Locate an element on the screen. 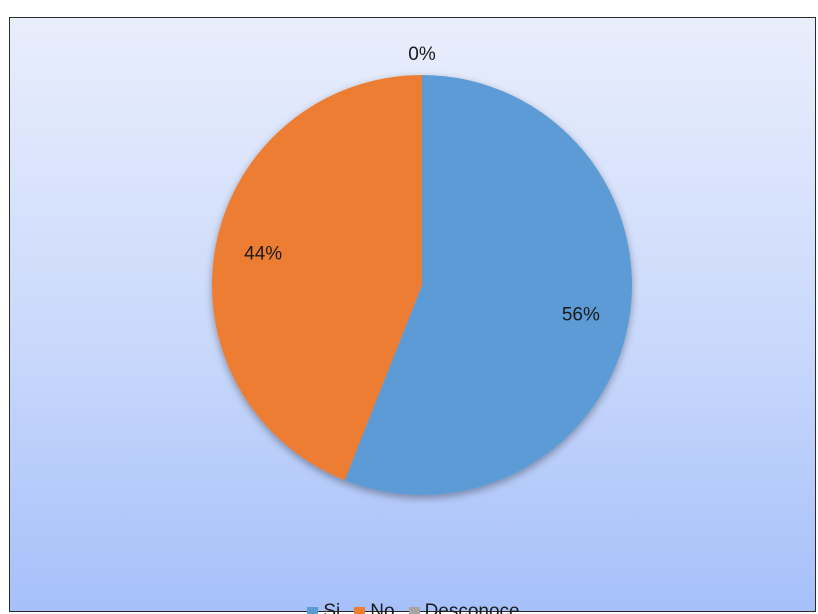  legend-swatch-desconoce is located at coordinates (414, 610).